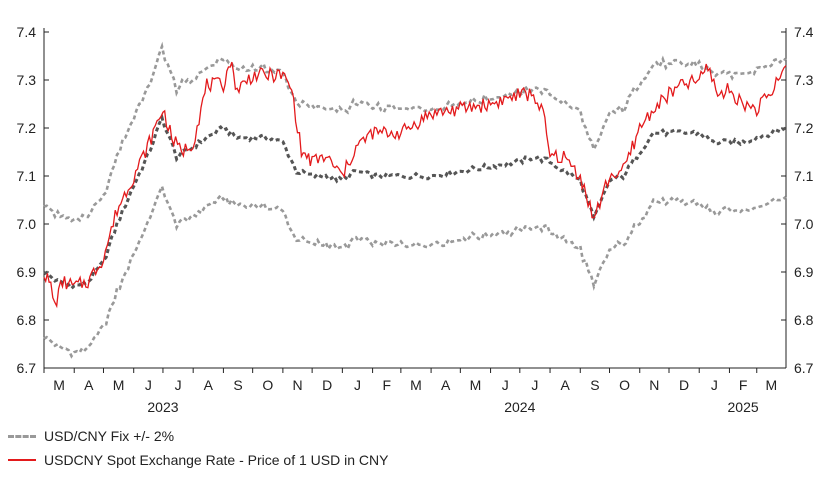  Describe the element at coordinates (804, 128) in the screenshot. I see `y-tick-label-right: 7.2` at that location.